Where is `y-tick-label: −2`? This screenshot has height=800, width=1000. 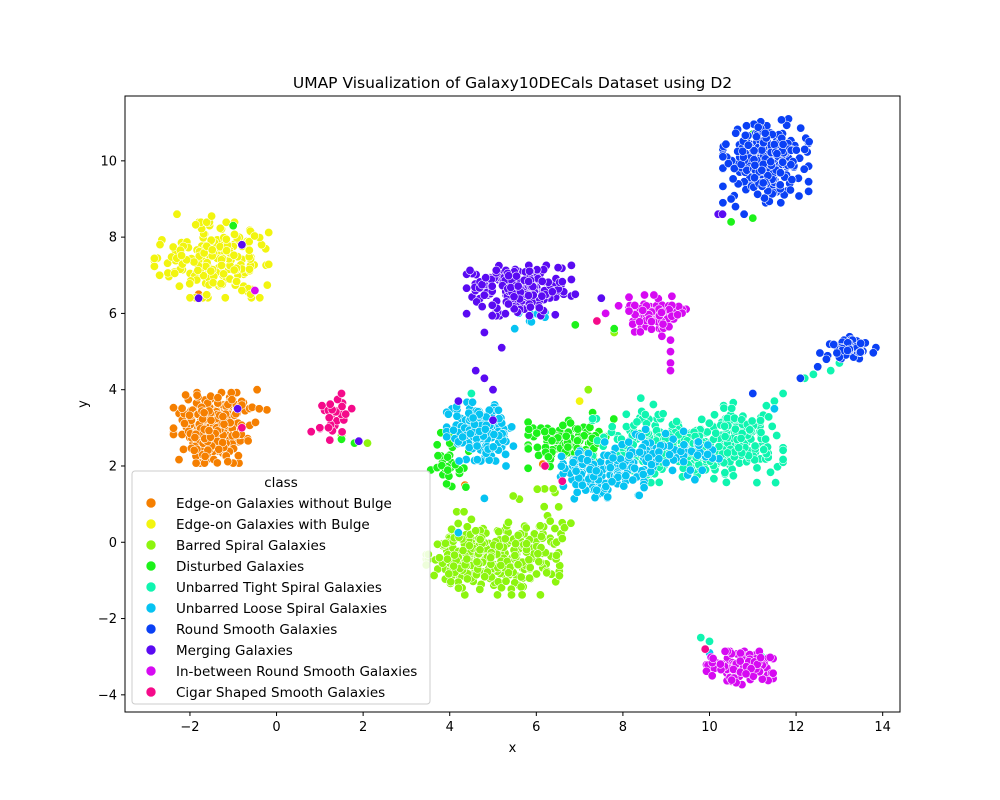 y-tick-label: −2 is located at coordinates (107, 619).